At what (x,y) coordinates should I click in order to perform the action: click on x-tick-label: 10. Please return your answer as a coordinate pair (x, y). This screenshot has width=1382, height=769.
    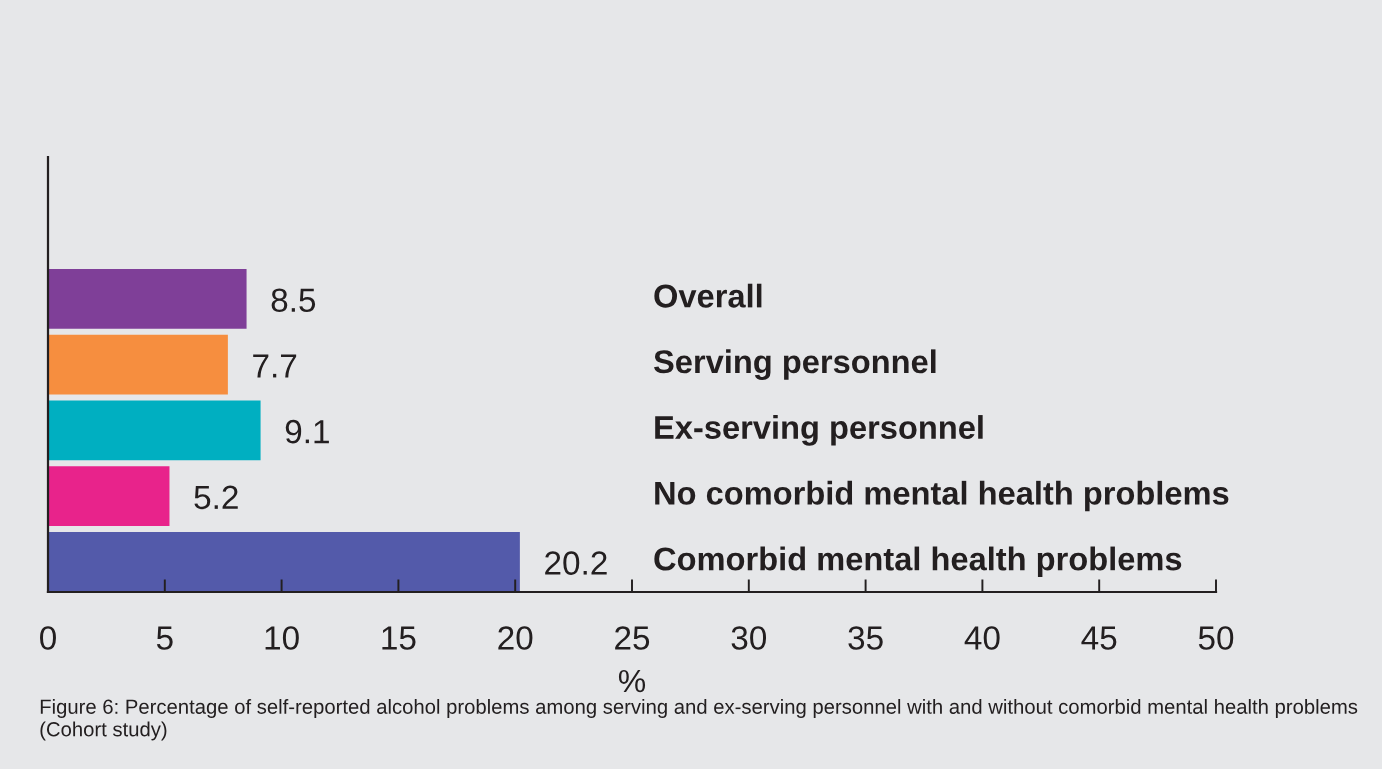
    Looking at the image, I should click on (282, 638).